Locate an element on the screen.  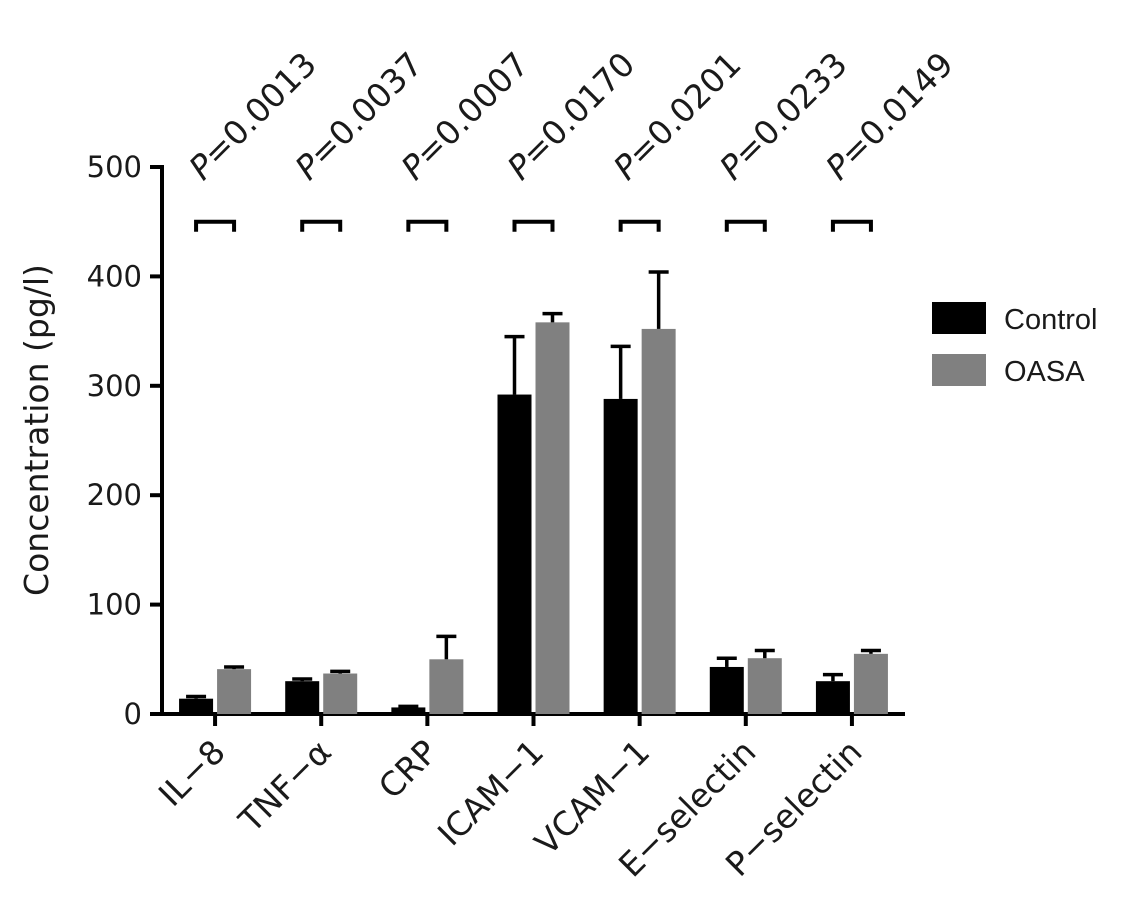
legend: Control OASA is located at coordinates (1015, 345).